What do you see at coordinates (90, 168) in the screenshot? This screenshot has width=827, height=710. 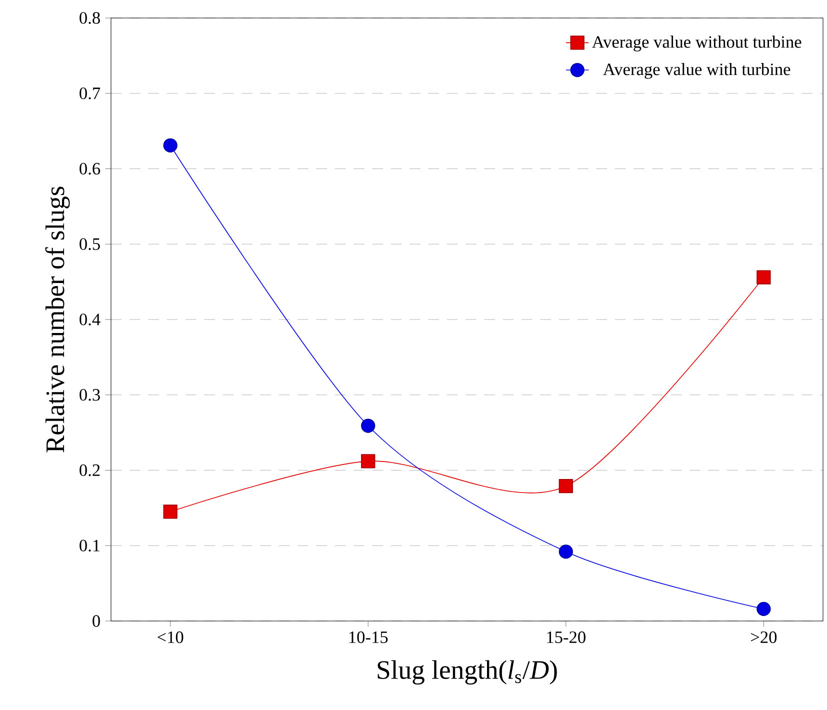 I see `y-tick-label: 0.6` at bounding box center [90, 168].